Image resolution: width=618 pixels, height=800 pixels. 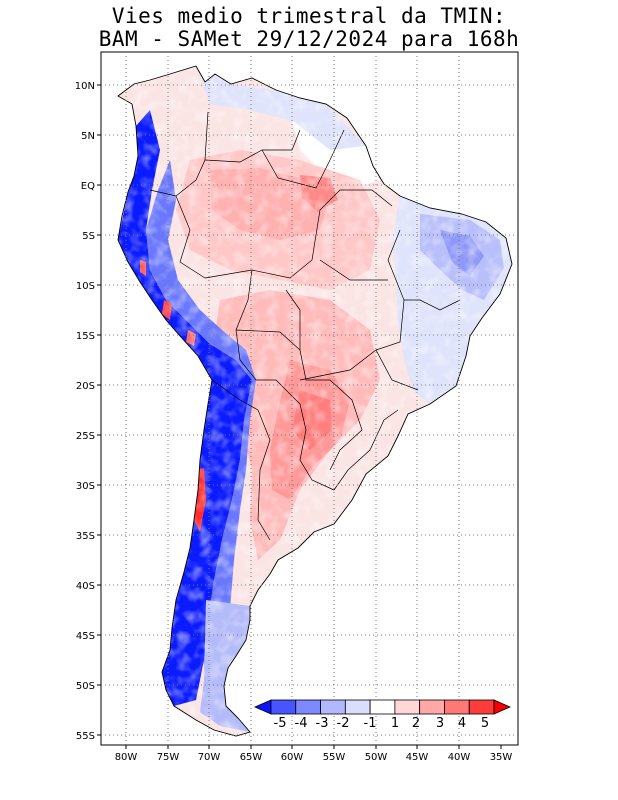 I want to click on lon-label-55w: 55W, so click(x=334, y=757).